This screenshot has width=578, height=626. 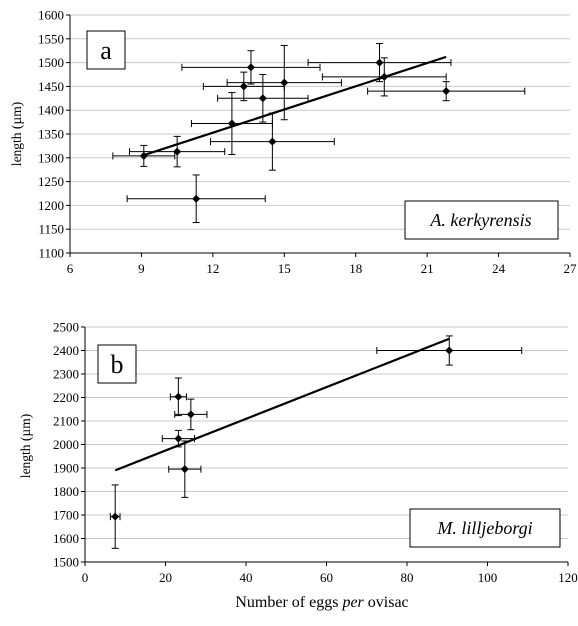 I want to click on trendline-layer-a, so click(x=294, y=106).